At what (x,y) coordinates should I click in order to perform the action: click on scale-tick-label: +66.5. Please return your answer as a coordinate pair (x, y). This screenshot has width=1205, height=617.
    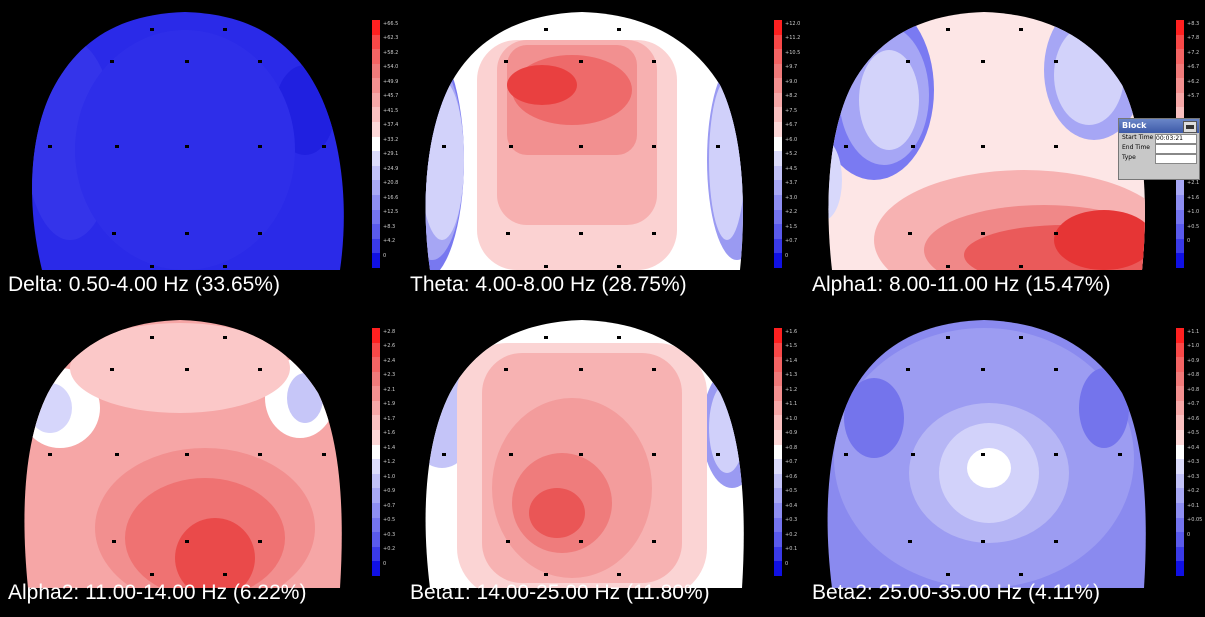
    Looking at the image, I should click on (391, 24).